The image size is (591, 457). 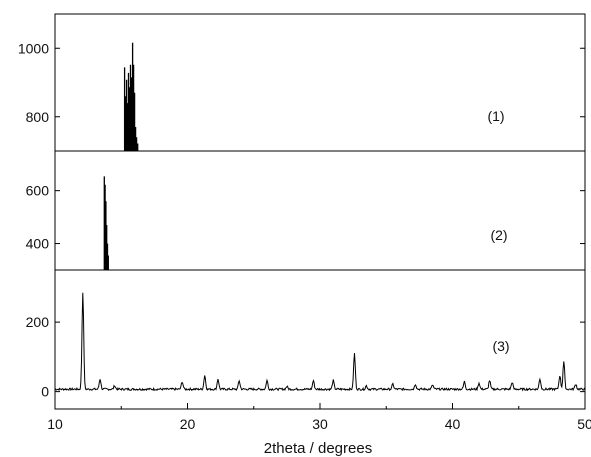 What do you see at coordinates (453, 424) in the screenshot?
I see `x-tick-label: 40` at bounding box center [453, 424].